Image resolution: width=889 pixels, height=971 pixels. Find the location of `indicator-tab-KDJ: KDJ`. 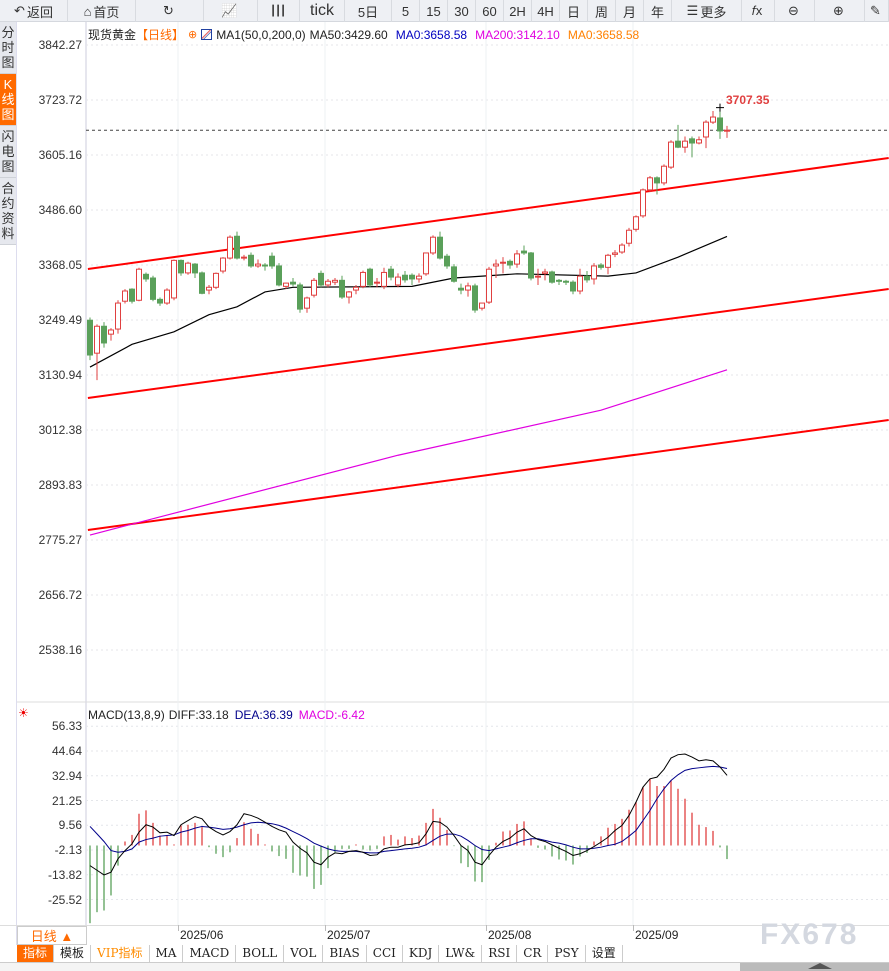

indicator-tab-KDJ: KDJ is located at coordinates (421, 953).